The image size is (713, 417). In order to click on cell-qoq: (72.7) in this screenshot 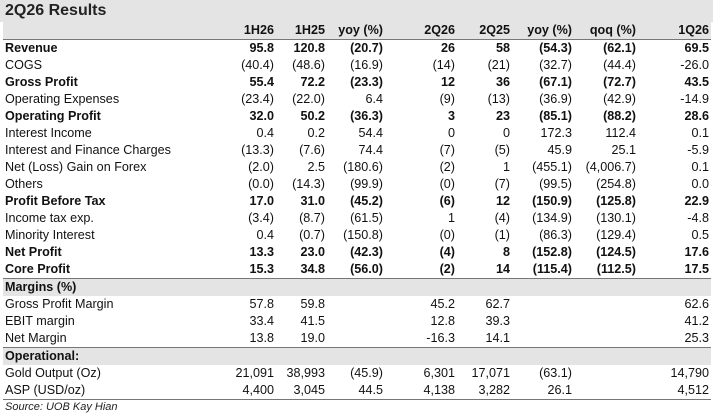, I will do `click(619, 82)`.